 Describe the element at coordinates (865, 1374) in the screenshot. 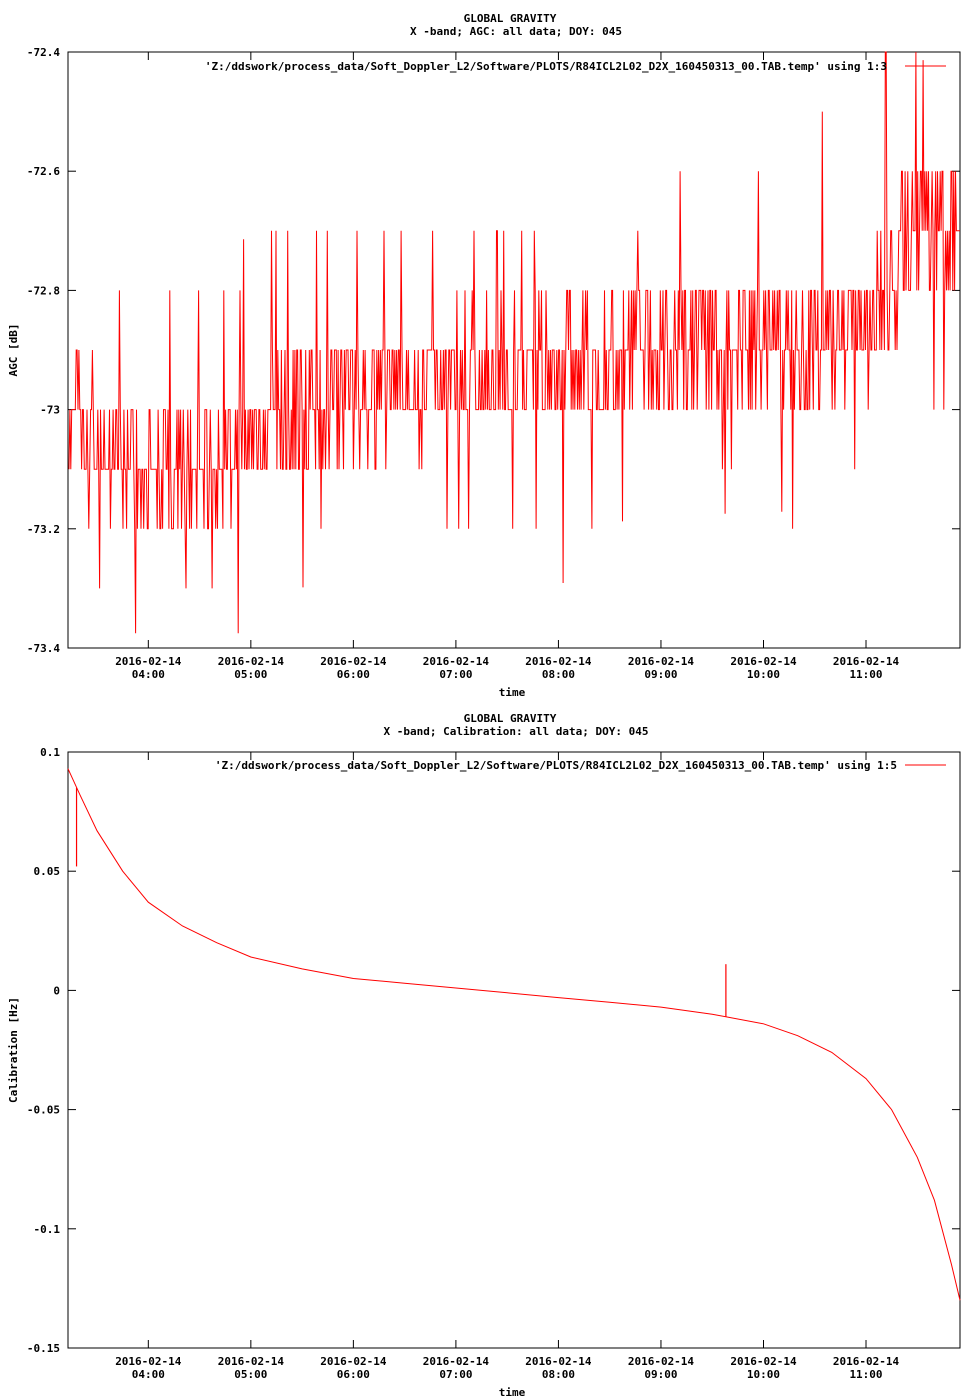

I see `calibration-x-tick-time: 11:00` at that location.